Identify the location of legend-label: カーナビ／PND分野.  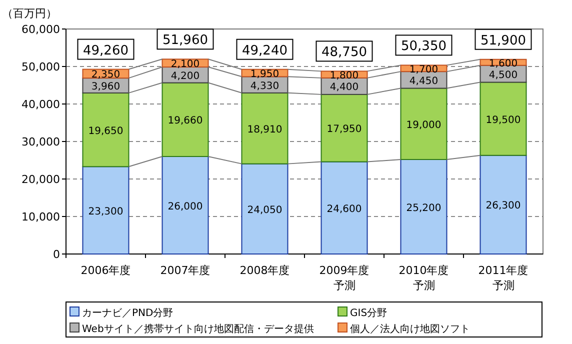
(128, 313).